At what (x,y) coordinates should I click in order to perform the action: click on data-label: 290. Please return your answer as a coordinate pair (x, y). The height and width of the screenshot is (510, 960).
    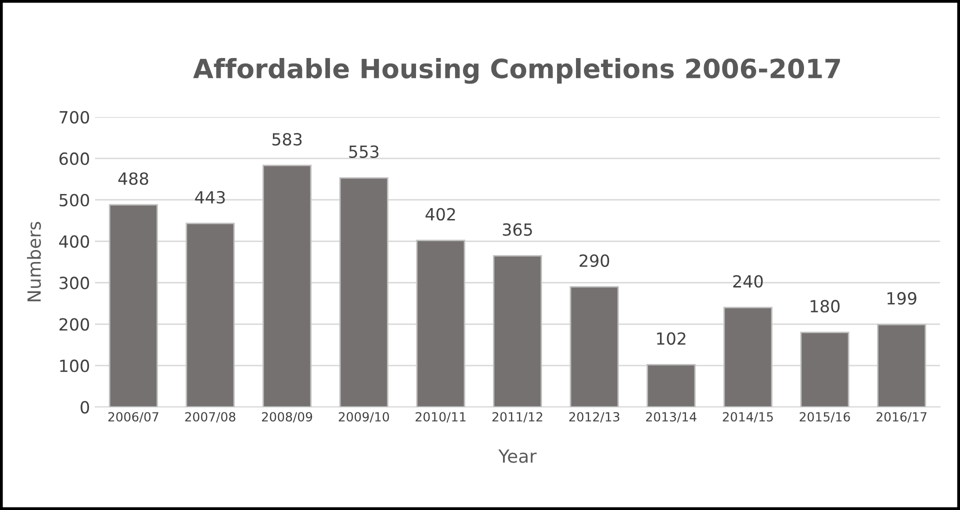
    Looking at the image, I should click on (595, 260).